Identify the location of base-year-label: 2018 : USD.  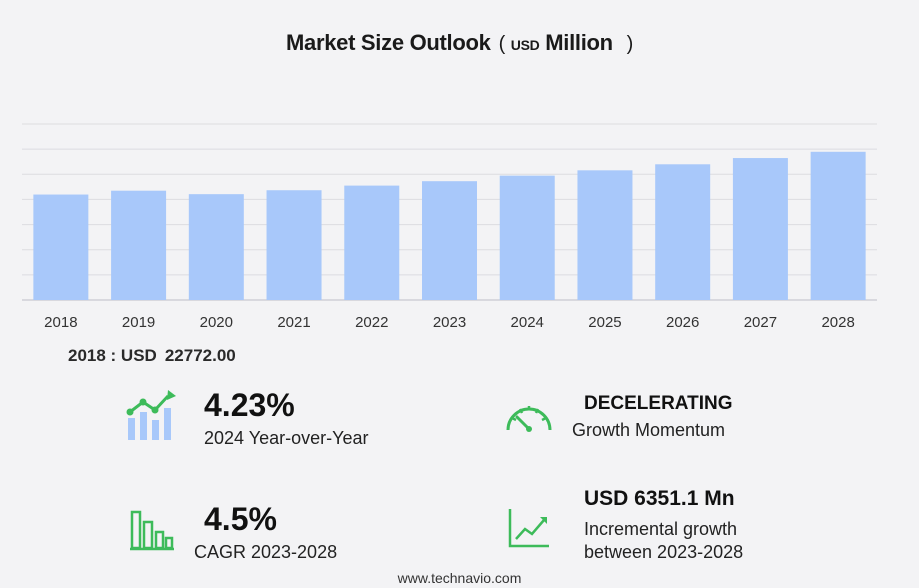
(112, 355).